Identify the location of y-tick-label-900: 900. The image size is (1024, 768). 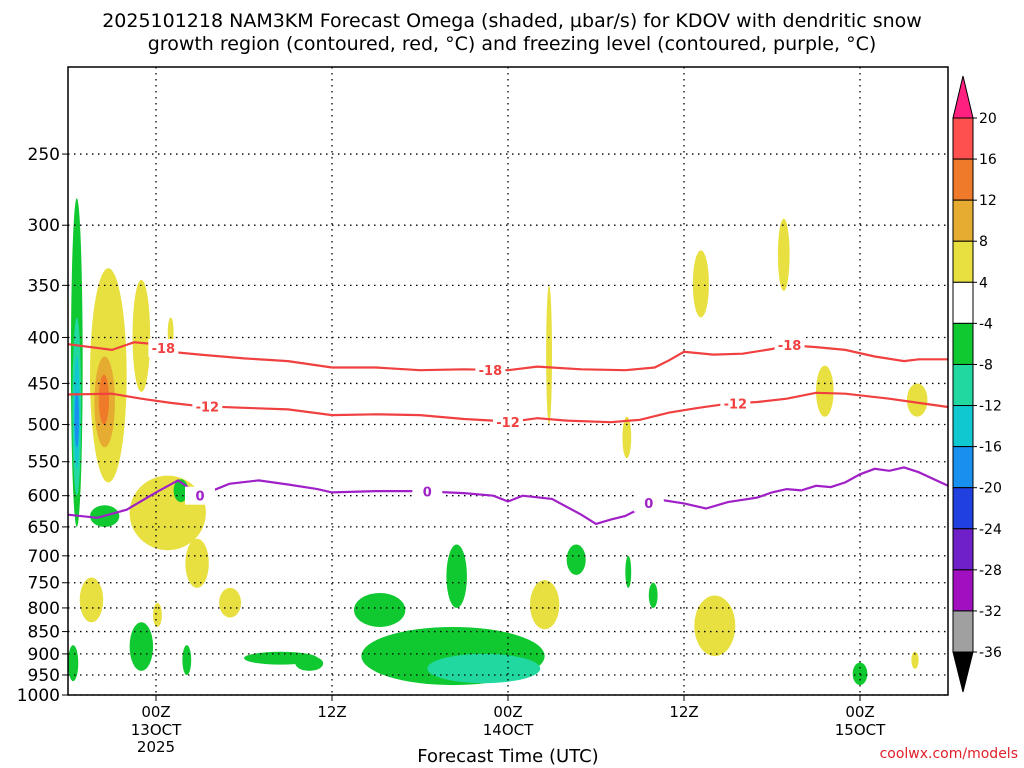
(44, 655).